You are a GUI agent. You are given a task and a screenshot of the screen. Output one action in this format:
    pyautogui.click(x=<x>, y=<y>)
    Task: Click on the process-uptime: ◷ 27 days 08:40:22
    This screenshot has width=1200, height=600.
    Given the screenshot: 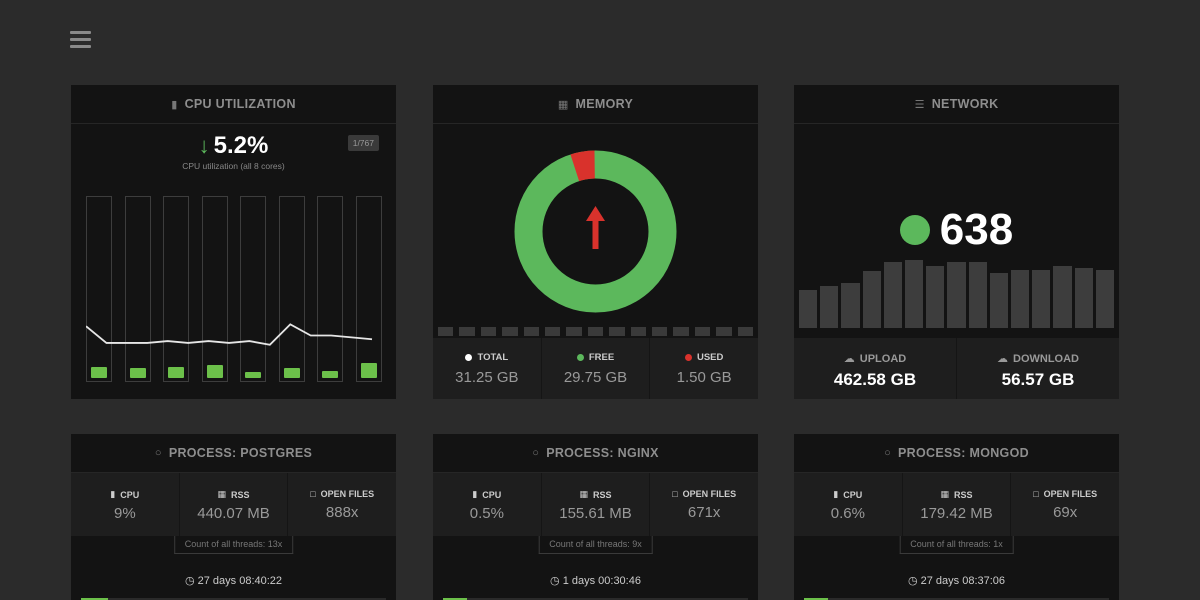 What is the action you would take?
    pyautogui.click(x=233, y=580)
    